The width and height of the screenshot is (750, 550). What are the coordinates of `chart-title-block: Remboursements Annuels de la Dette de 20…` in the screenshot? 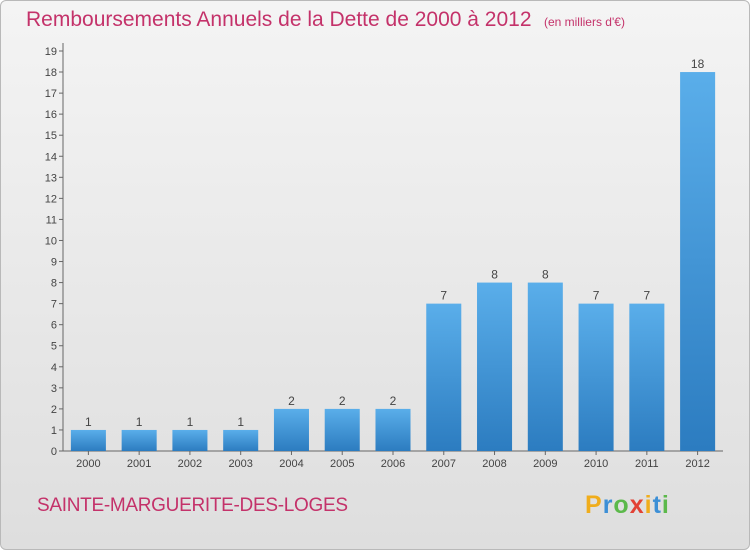 It's located at (325, 20).